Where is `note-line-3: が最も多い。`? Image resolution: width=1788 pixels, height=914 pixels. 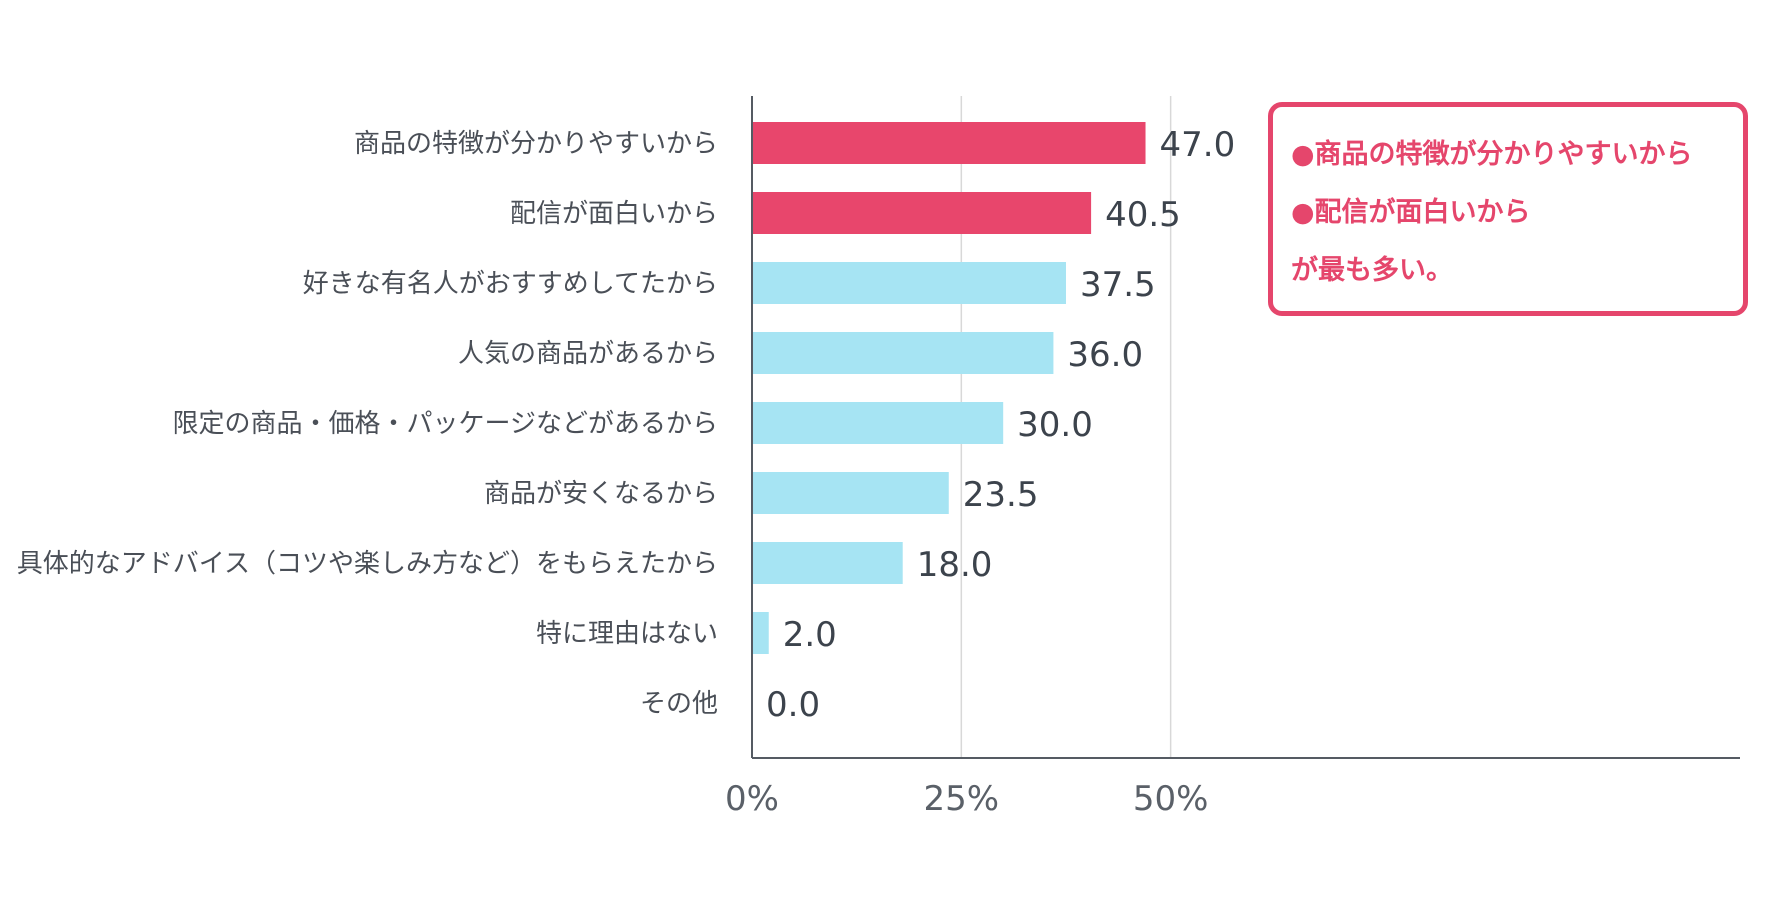
note-line-3: が最も多い。 is located at coordinates (1372, 270).